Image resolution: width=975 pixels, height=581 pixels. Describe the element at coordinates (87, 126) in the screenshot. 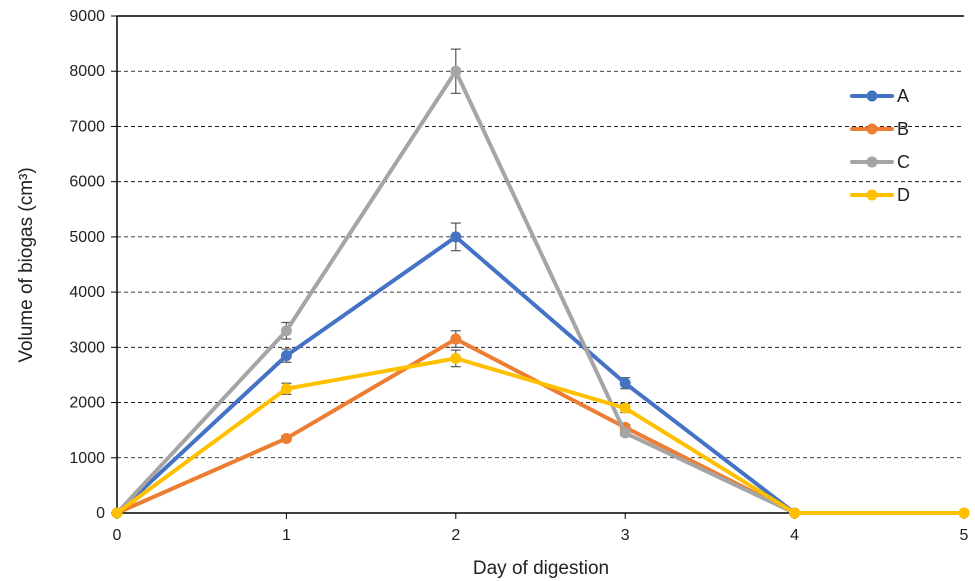

I see `y-tick-label: 7000` at that location.